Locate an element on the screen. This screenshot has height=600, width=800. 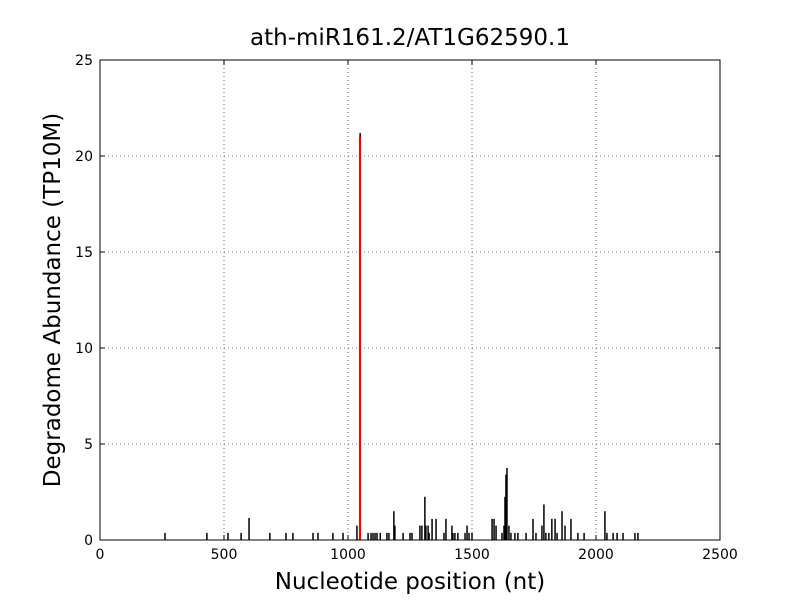
x-tick-label: 500 is located at coordinates (224, 555).